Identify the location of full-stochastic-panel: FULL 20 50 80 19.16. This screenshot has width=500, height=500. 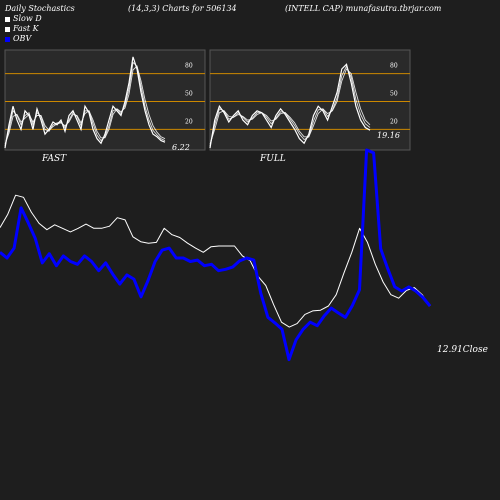
(310, 106).